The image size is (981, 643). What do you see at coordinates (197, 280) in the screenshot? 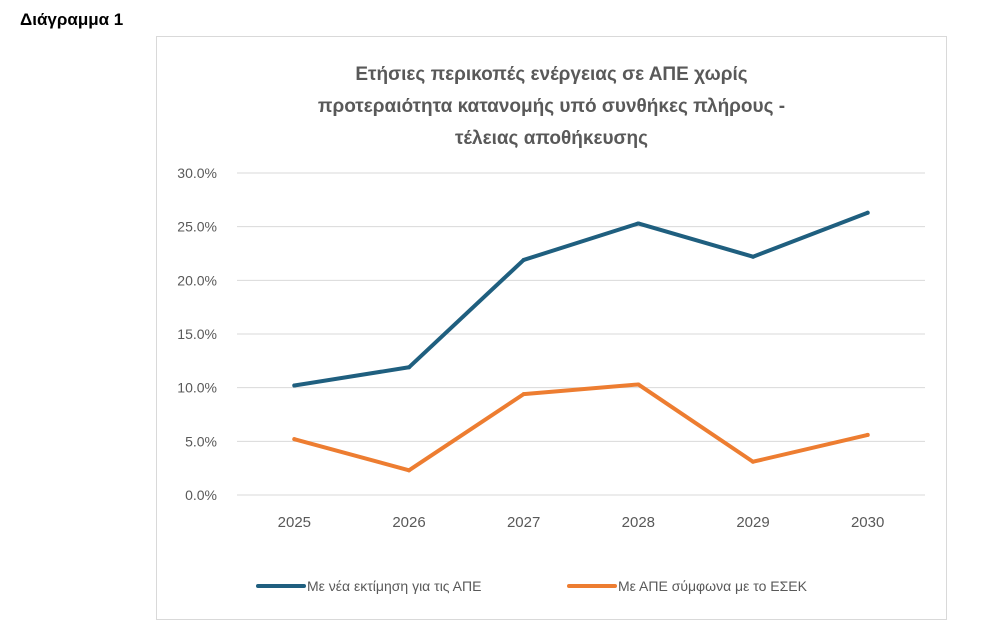
I see `y-tick-label: 20.0%` at bounding box center [197, 280].